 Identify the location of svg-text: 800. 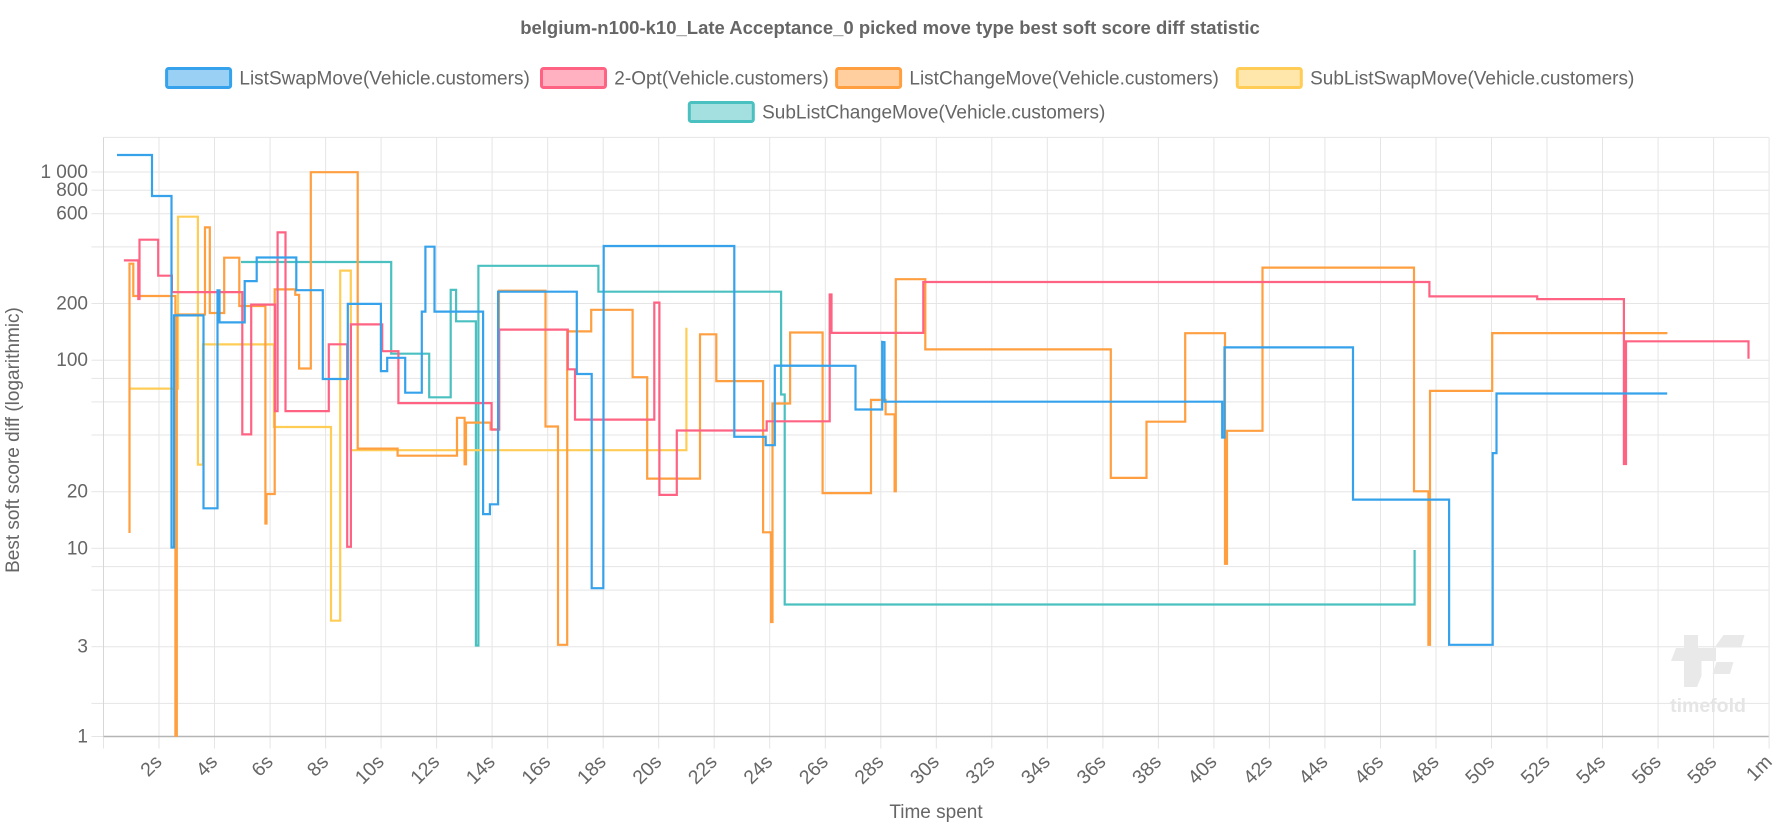
(72, 190).